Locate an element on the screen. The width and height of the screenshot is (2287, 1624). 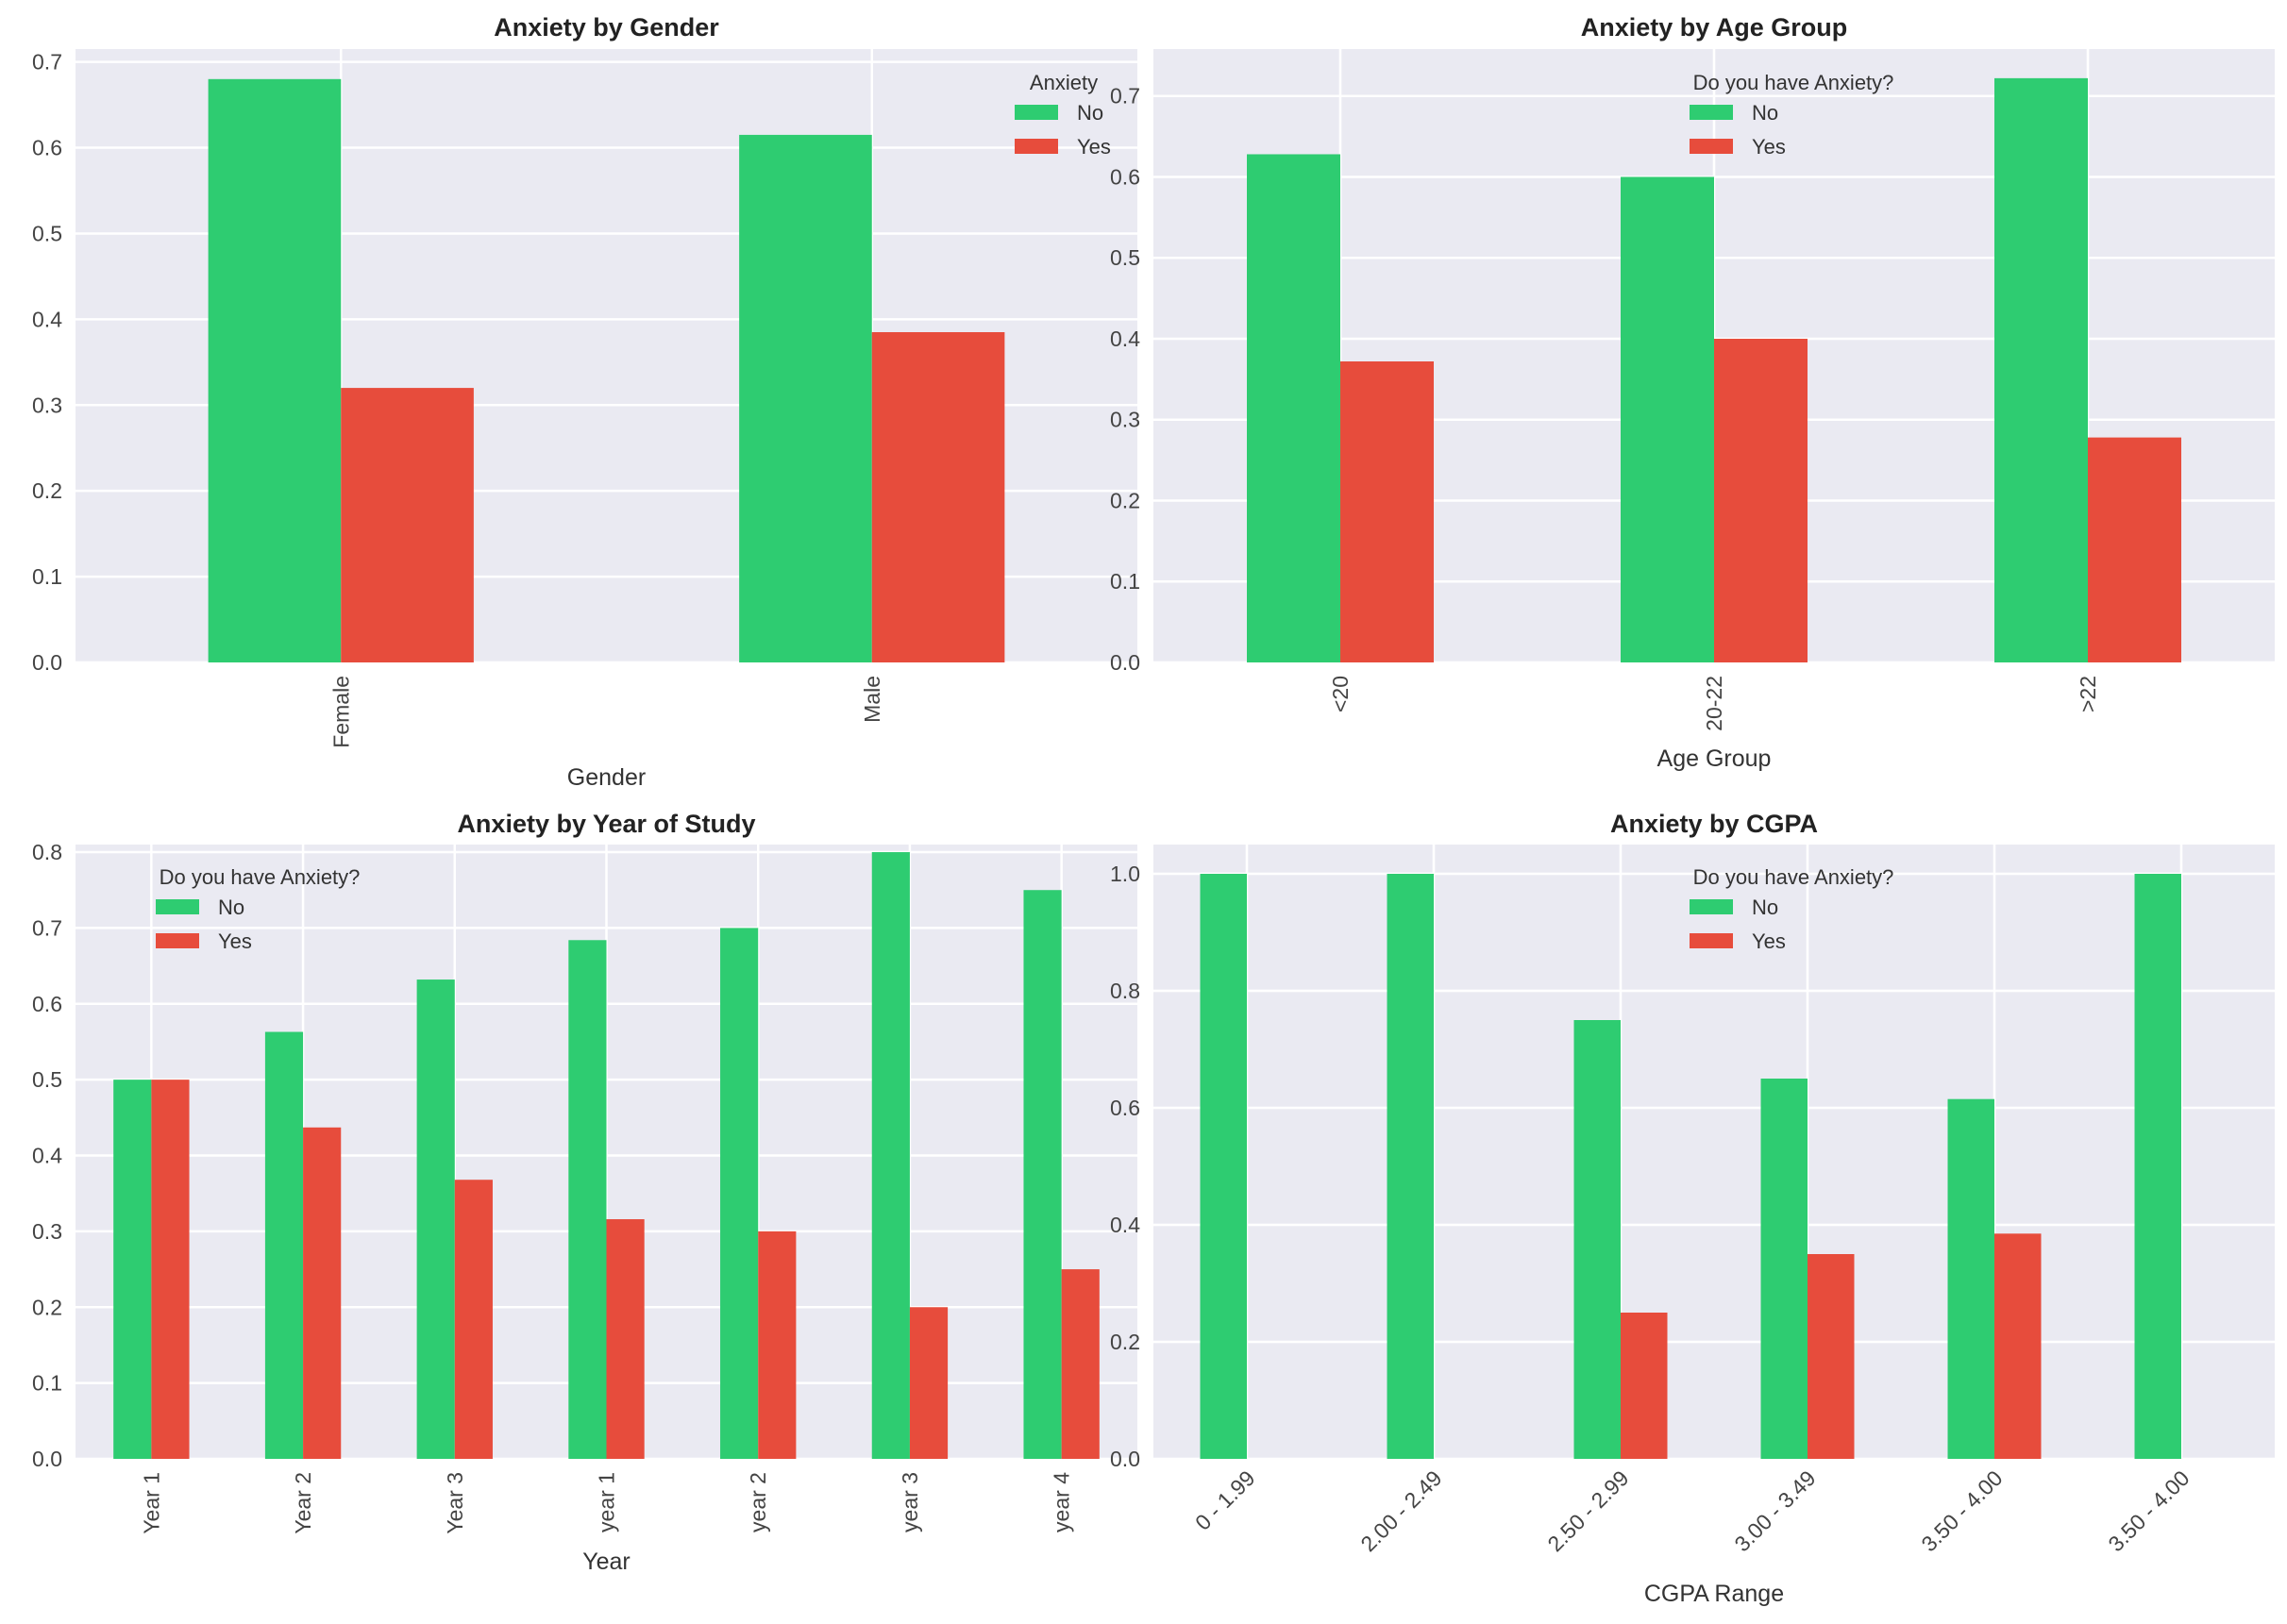
bar-no-male is located at coordinates (805, 398).